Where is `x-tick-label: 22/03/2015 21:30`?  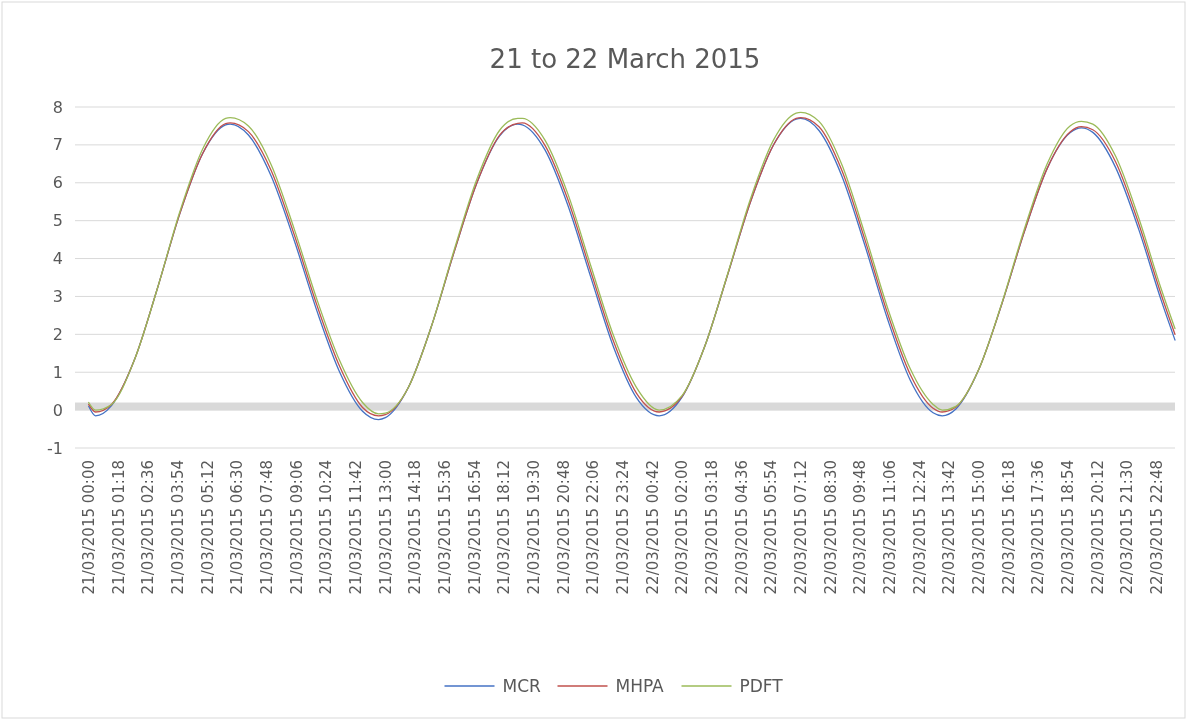
x-tick-label: 22/03/2015 21:30 is located at coordinates (1127, 527).